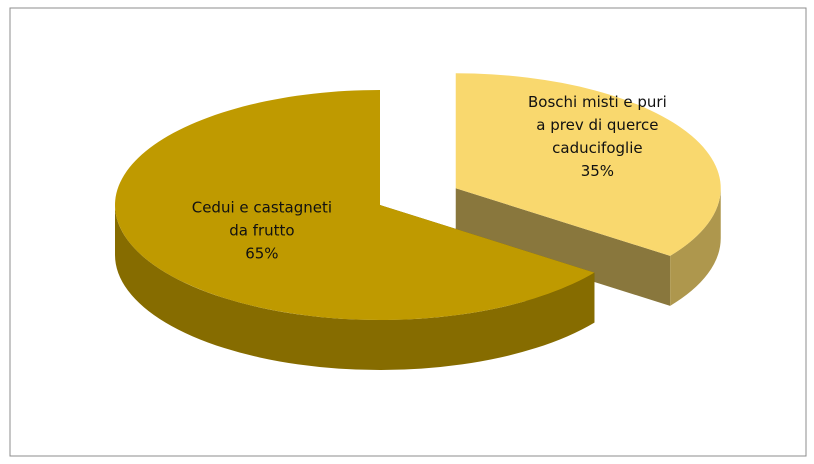  Describe the element at coordinates (597, 170) in the screenshot. I see `value-label: 35%` at that location.